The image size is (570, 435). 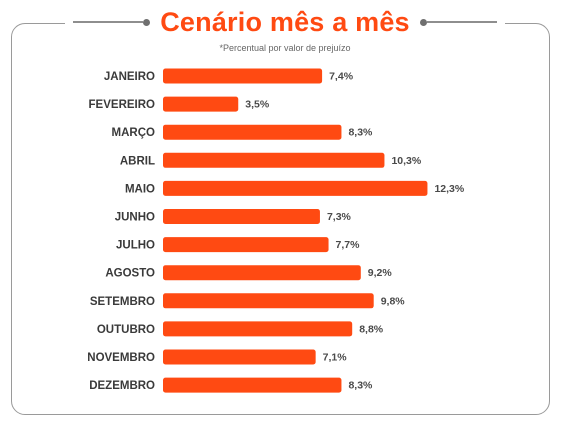 What do you see at coordinates (285, 48) in the screenshot?
I see `chart-subtitle: *Percentual por valor de prejuízo` at bounding box center [285, 48].